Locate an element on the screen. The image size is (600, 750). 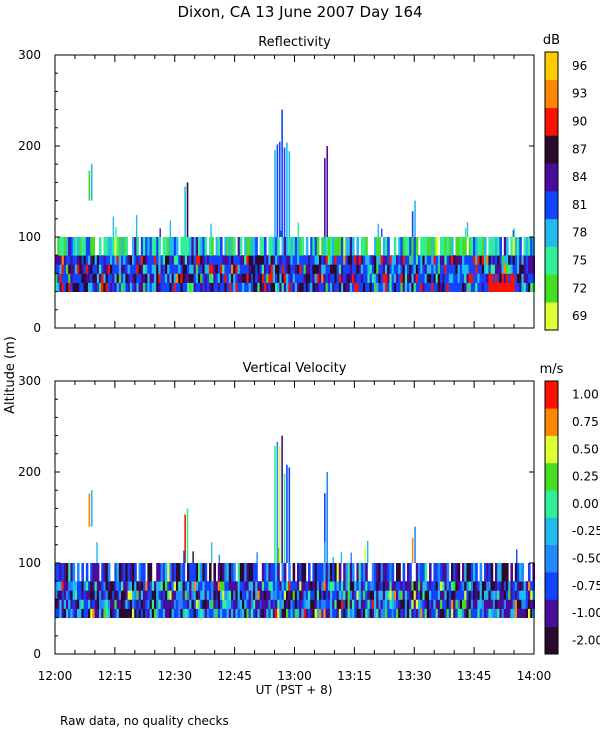
colorbar-label: 87 is located at coordinates (579, 149).